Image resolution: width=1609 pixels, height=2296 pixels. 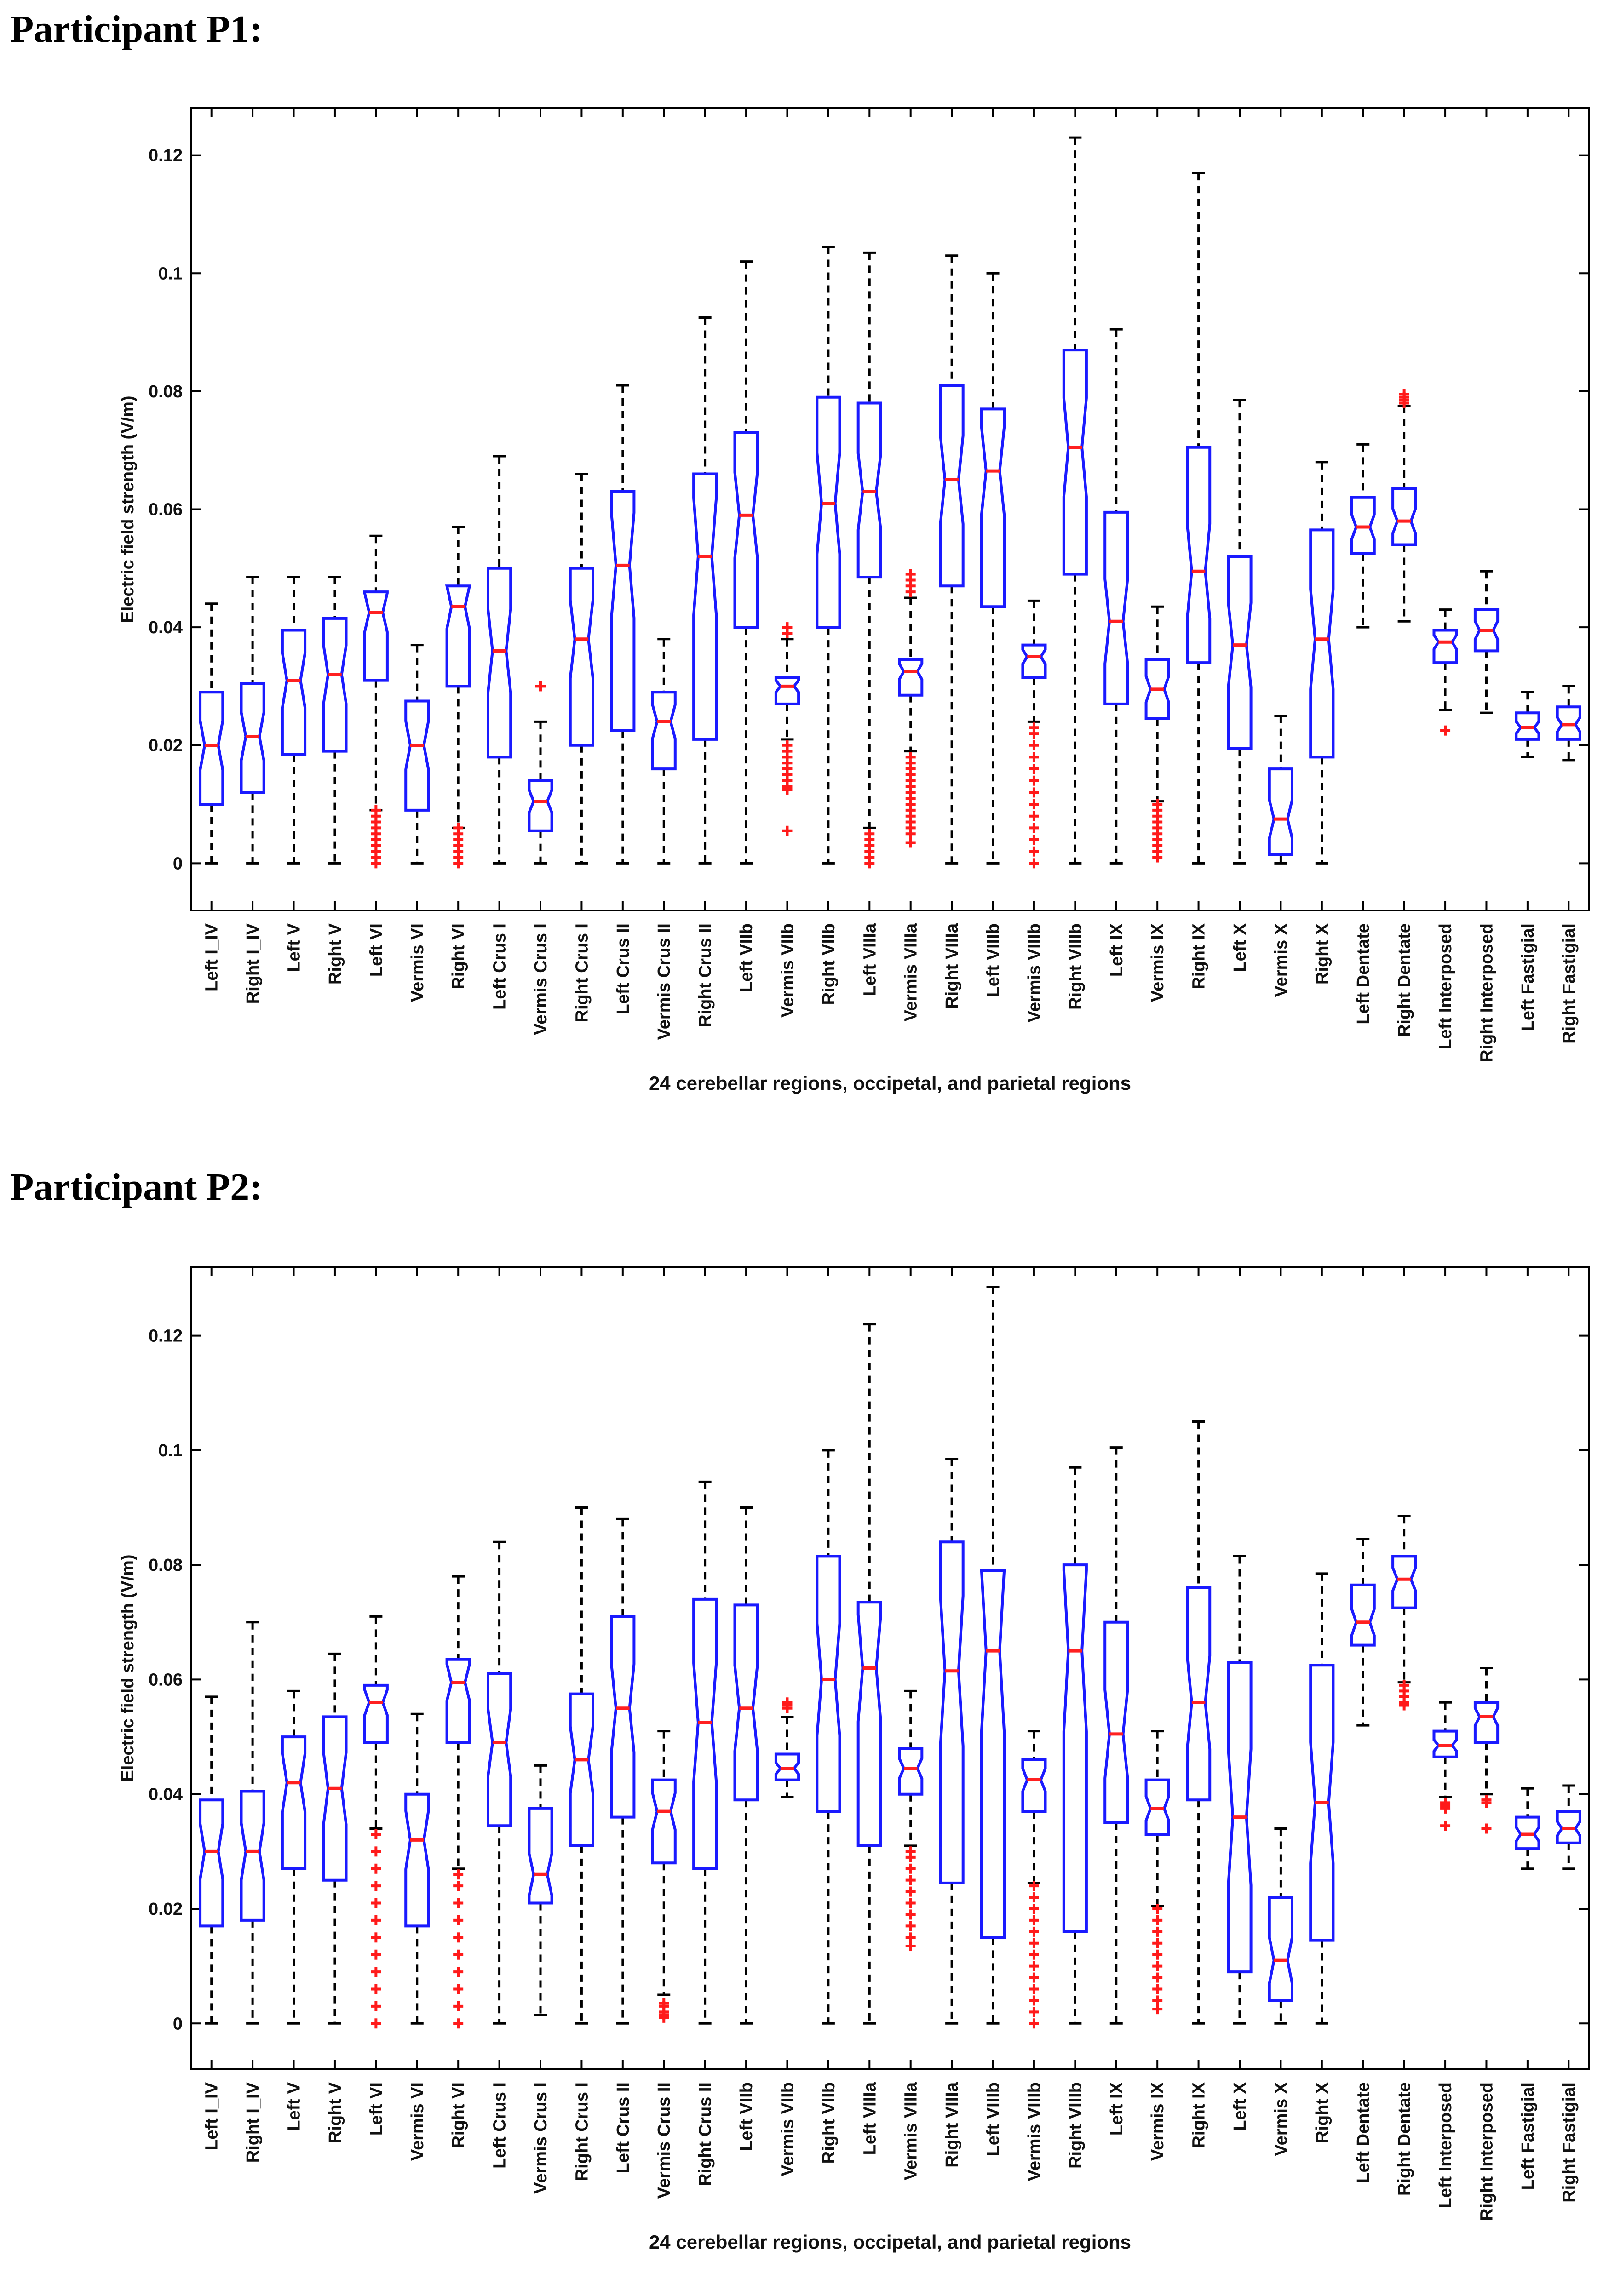 I want to click on box-vermis-ix, so click(x=1157, y=1668).